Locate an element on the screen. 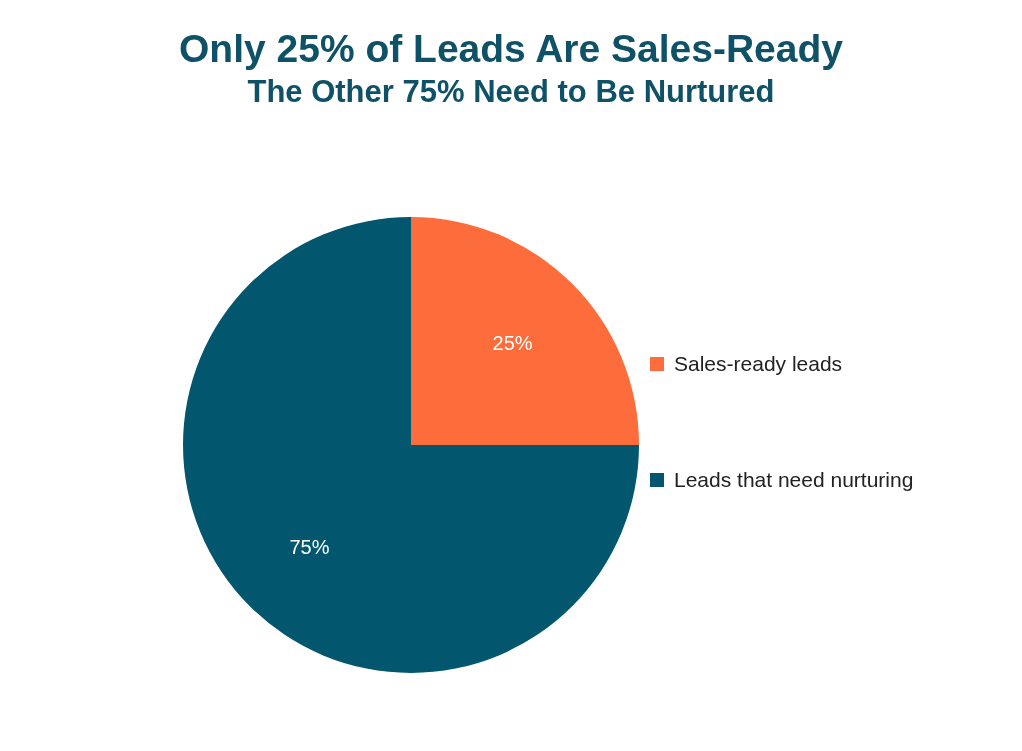 The width and height of the screenshot is (1022, 751). legend-label: Leads that need nurturing is located at coordinates (794, 480).